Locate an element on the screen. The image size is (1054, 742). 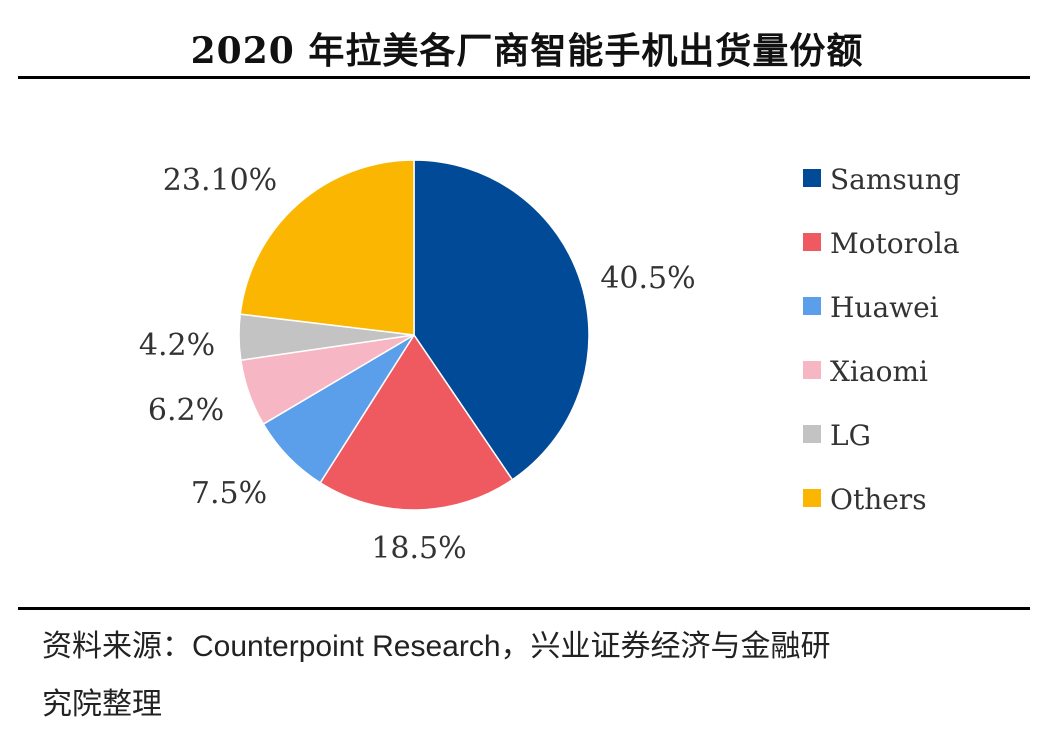
data-label-others: 23.10% is located at coordinates (220, 180).